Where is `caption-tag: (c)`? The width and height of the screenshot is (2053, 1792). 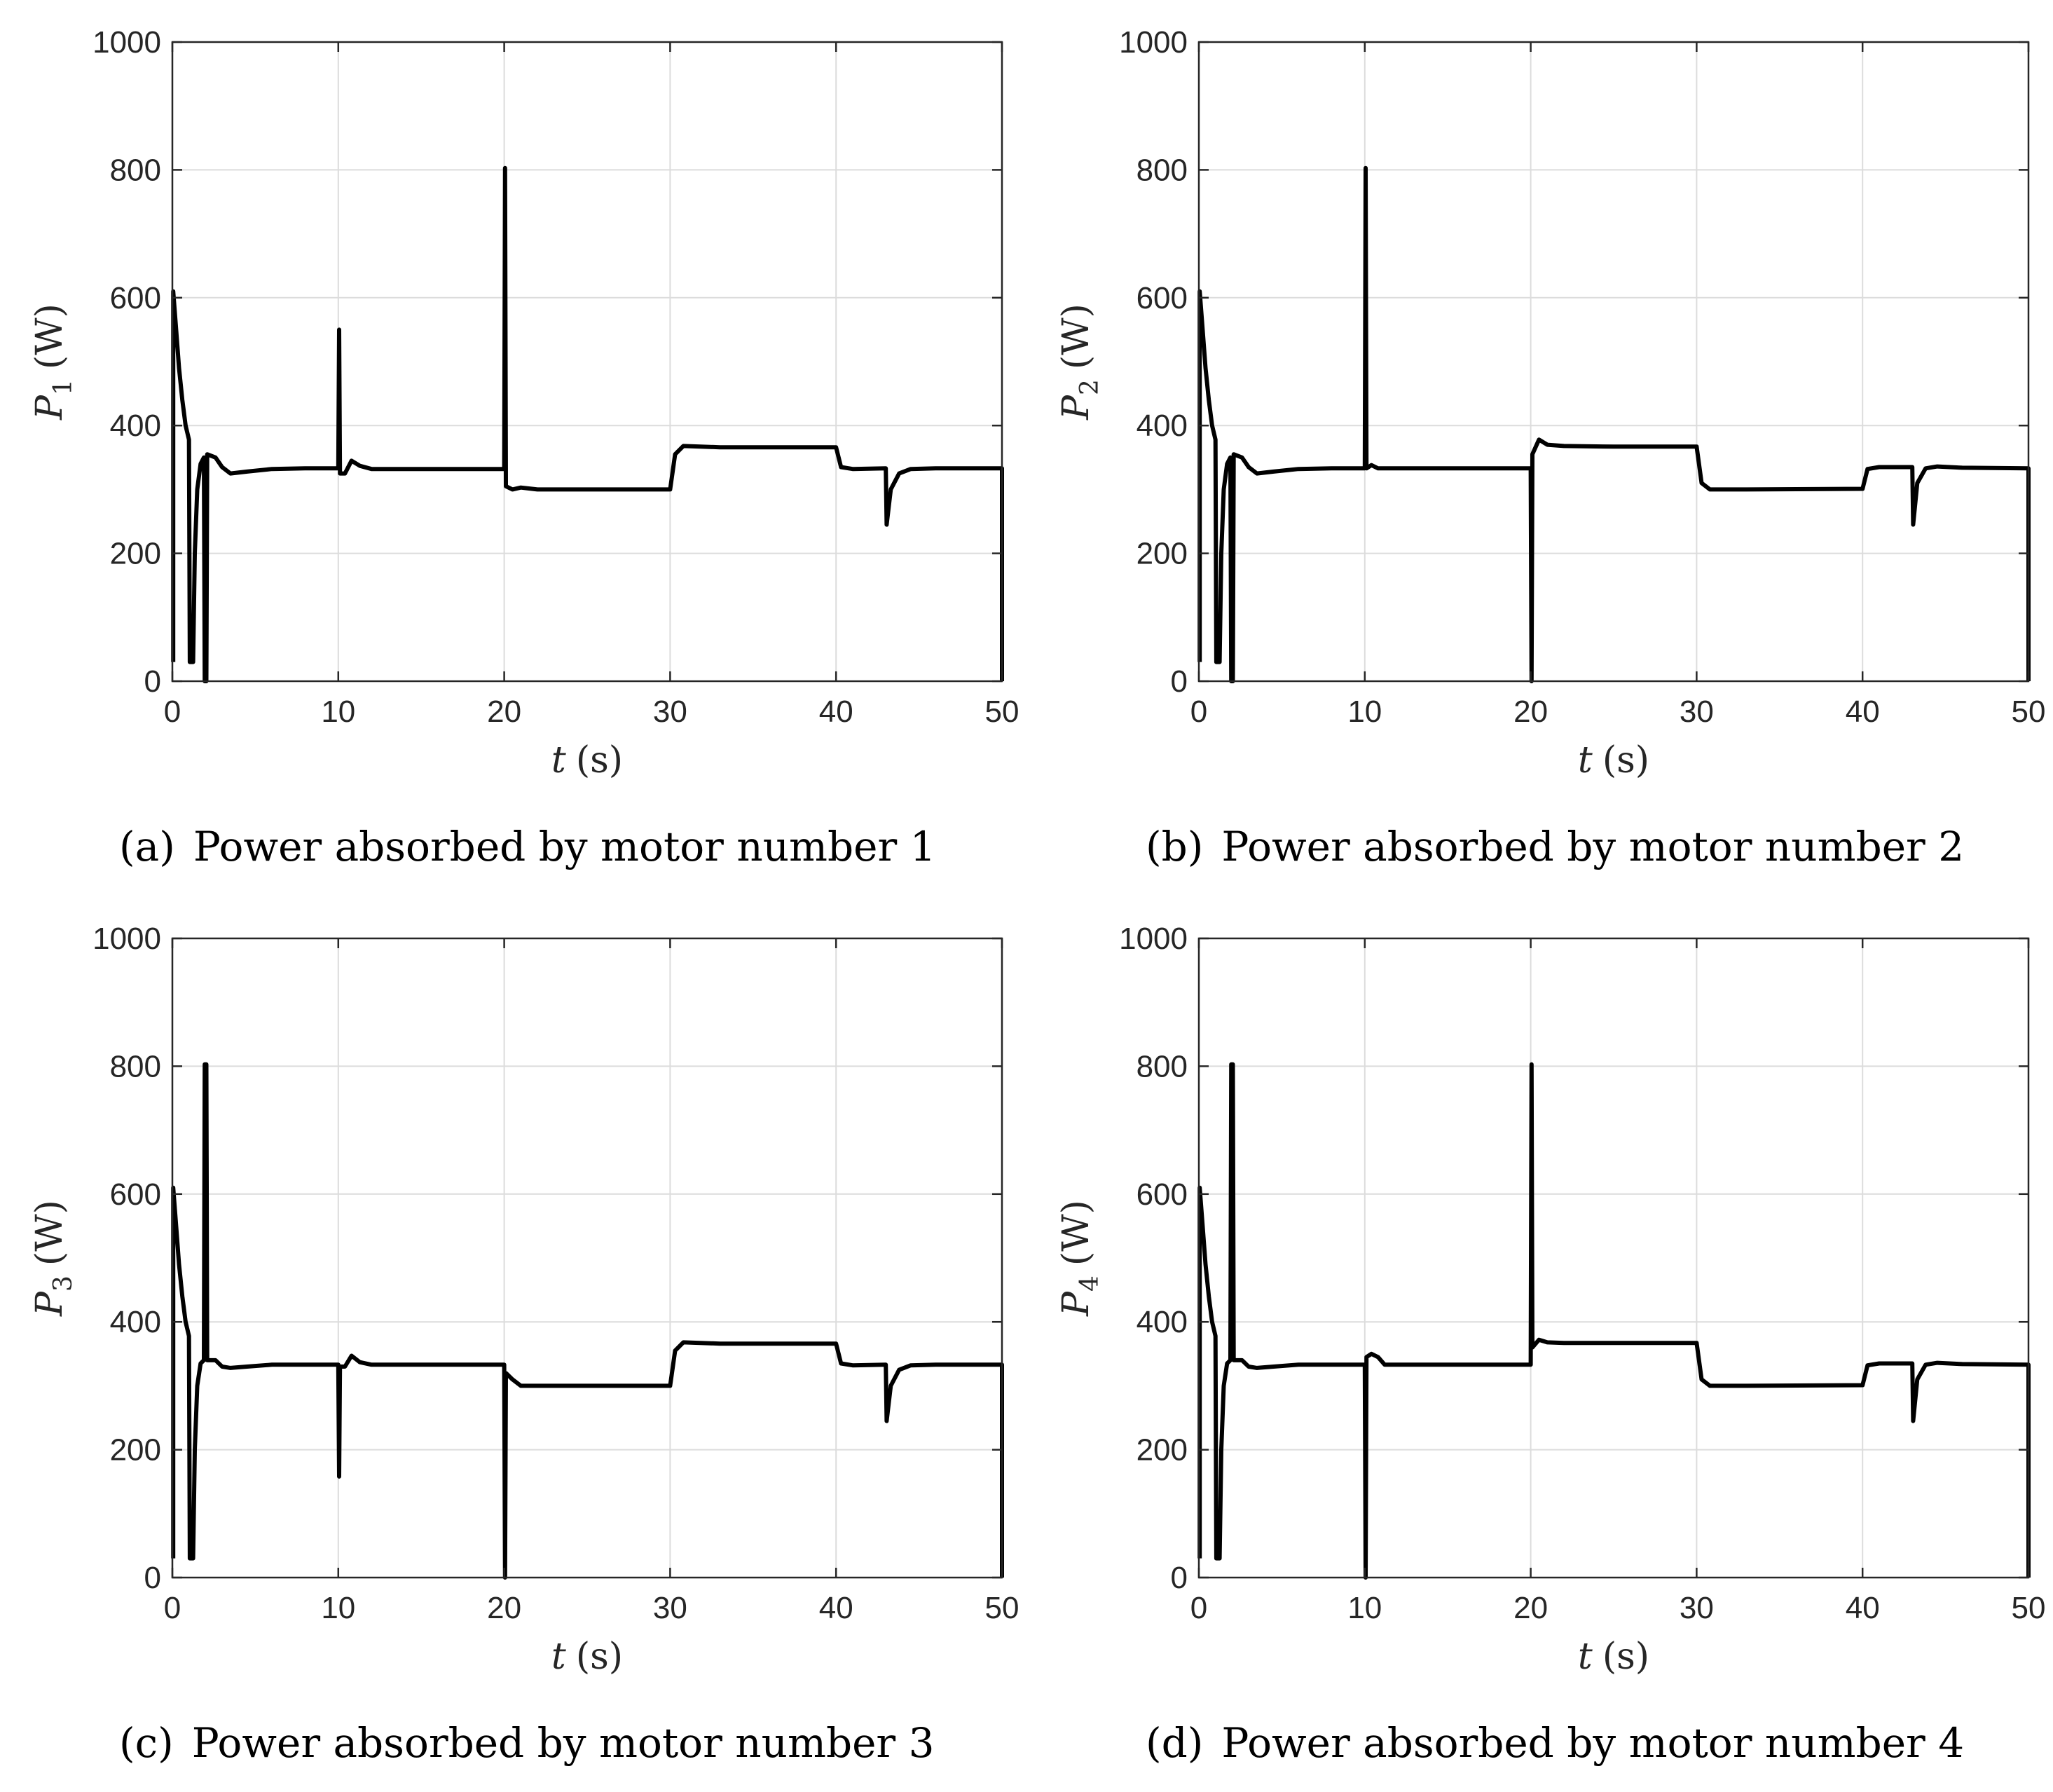
caption-tag: (c) is located at coordinates (147, 1743).